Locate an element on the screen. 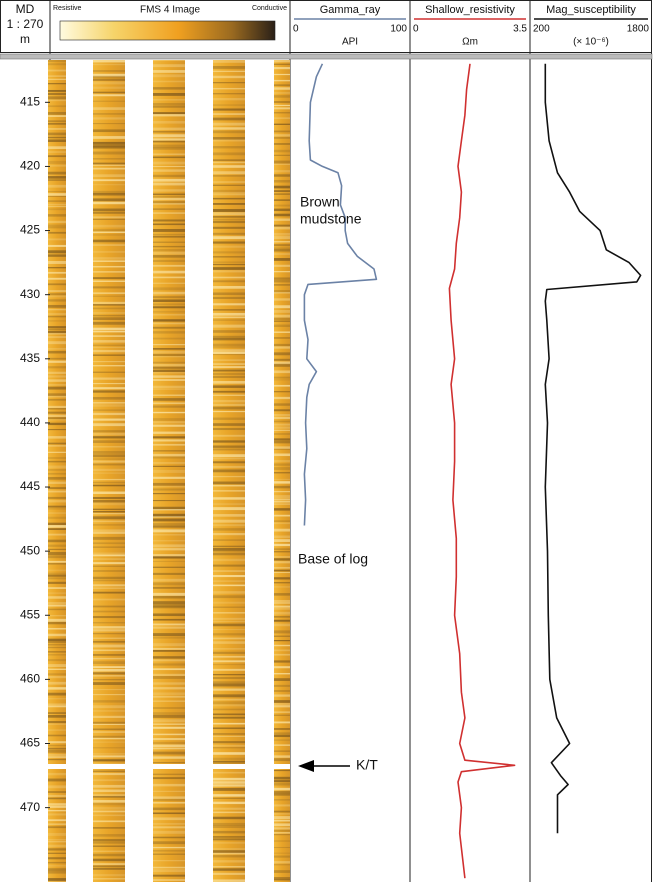 This screenshot has height=882, width=657. depth-tick-label: 420 is located at coordinates (30, 166).